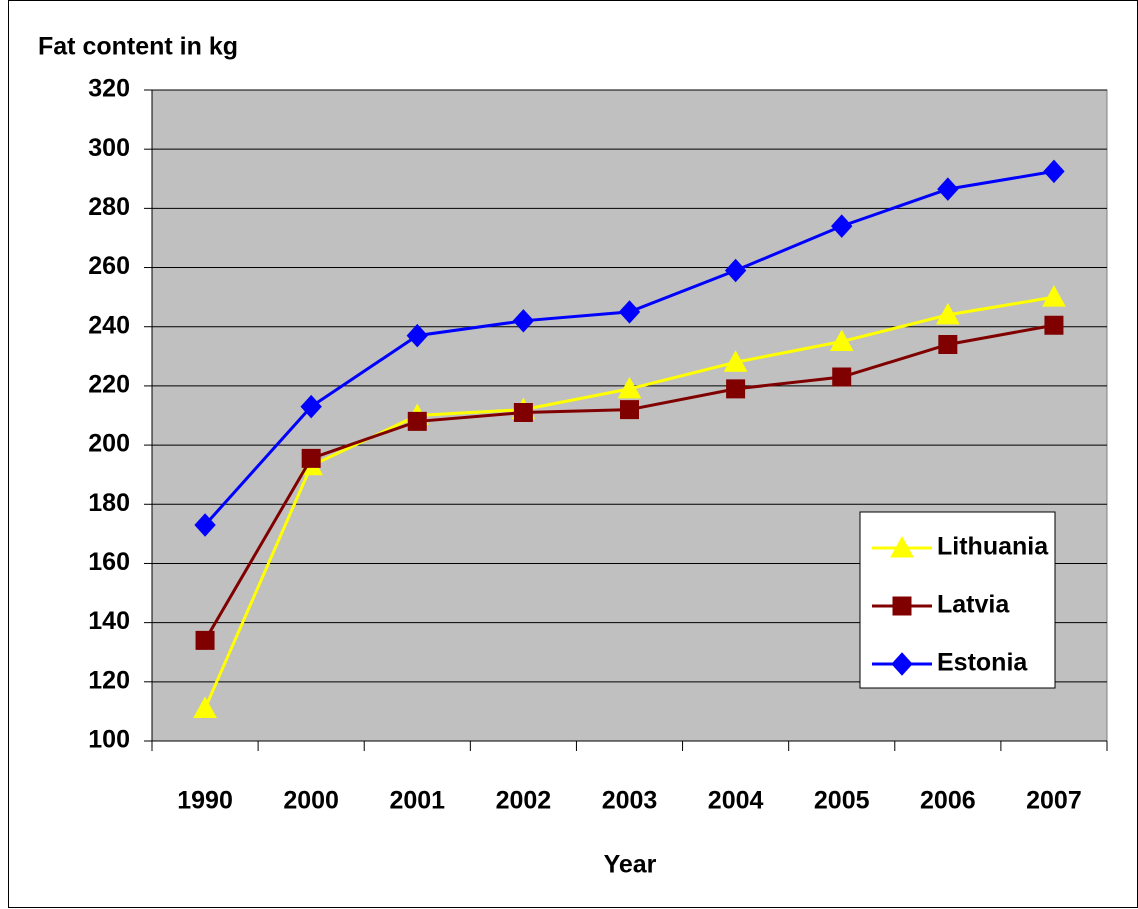 This screenshot has height=909, width=1138. Describe the element at coordinates (109, 680) in the screenshot. I see `y-tick-label: 120` at that location.